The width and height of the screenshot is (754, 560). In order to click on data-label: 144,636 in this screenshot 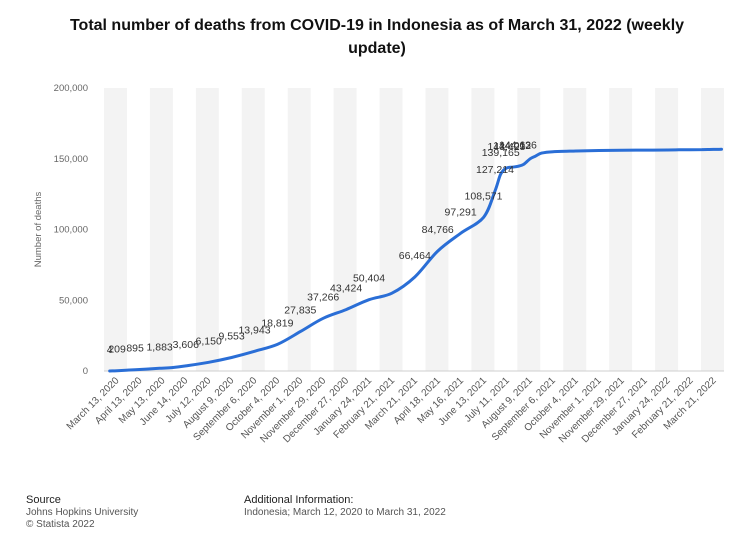, I will do `click(518, 145)`.